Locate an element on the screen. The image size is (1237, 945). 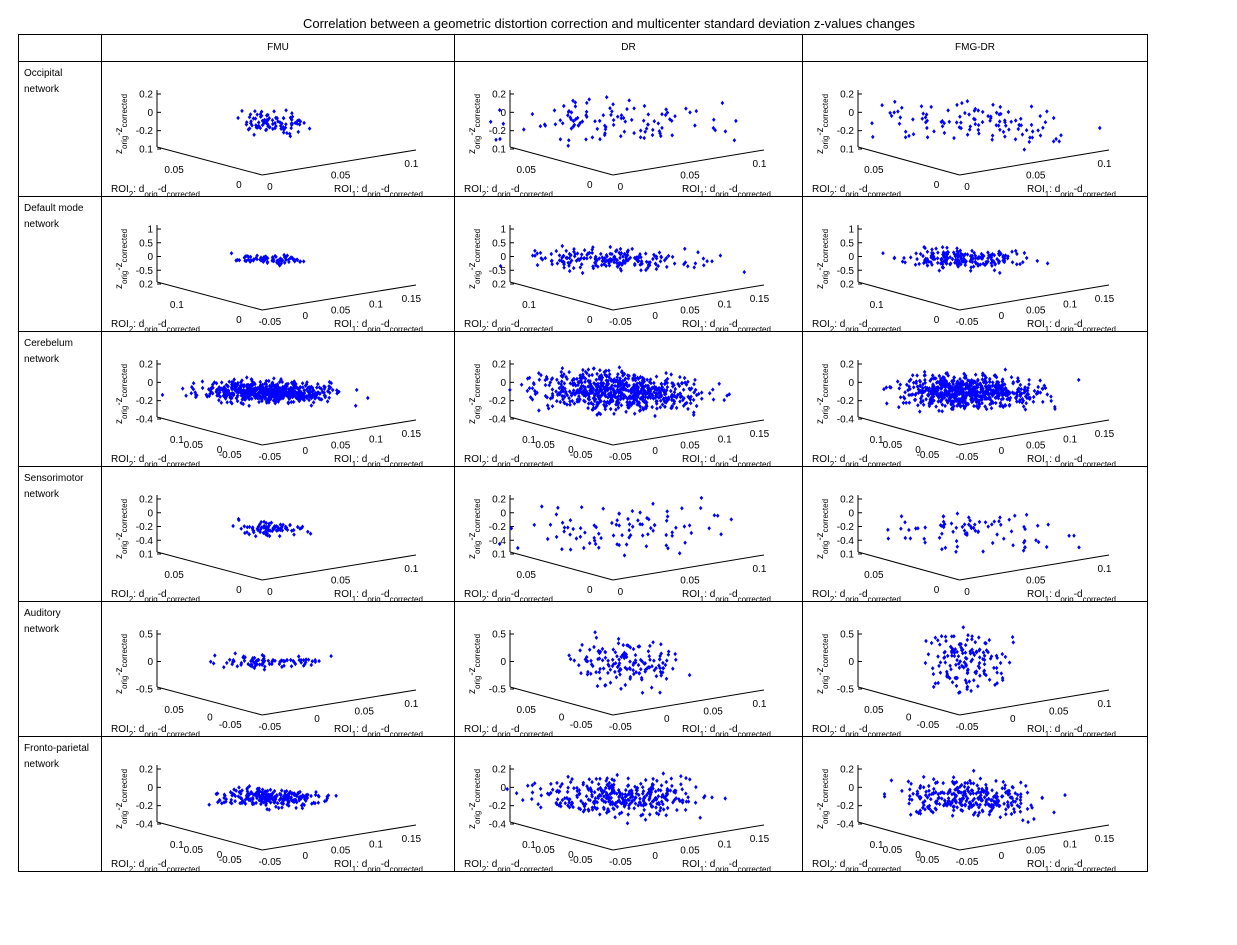
data-series is located at coordinates (981, 390).